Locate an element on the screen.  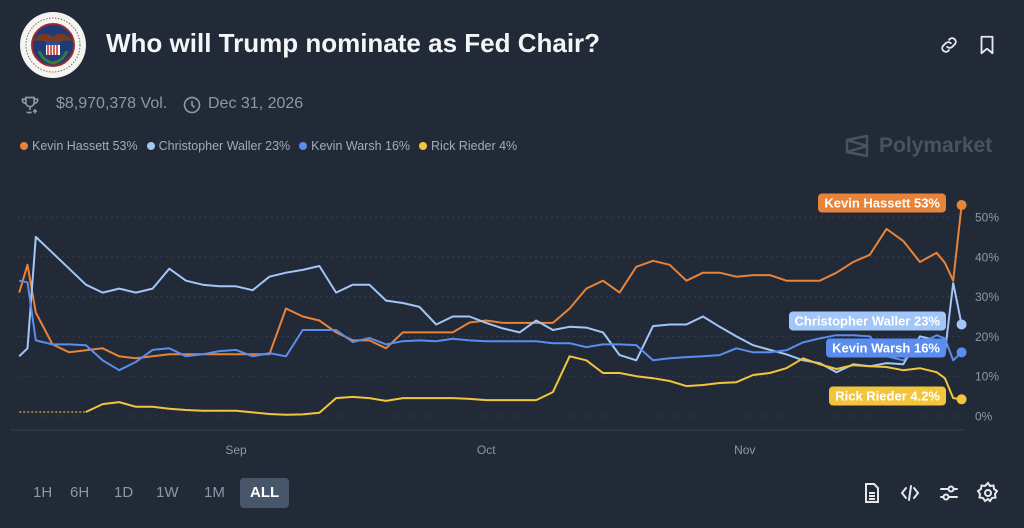
market-title: Who will Trump nominate as Fed Chair? is located at coordinates (353, 43).